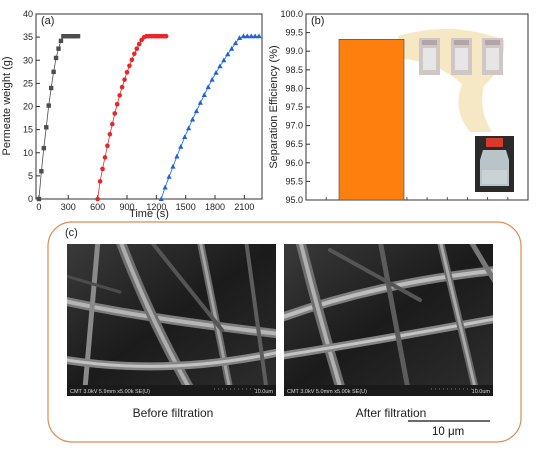 The height and width of the screenshot is (456, 554). What do you see at coordinates (317, 21) in the screenshot?
I see `panel-b-label: (b)` at bounding box center [317, 21].